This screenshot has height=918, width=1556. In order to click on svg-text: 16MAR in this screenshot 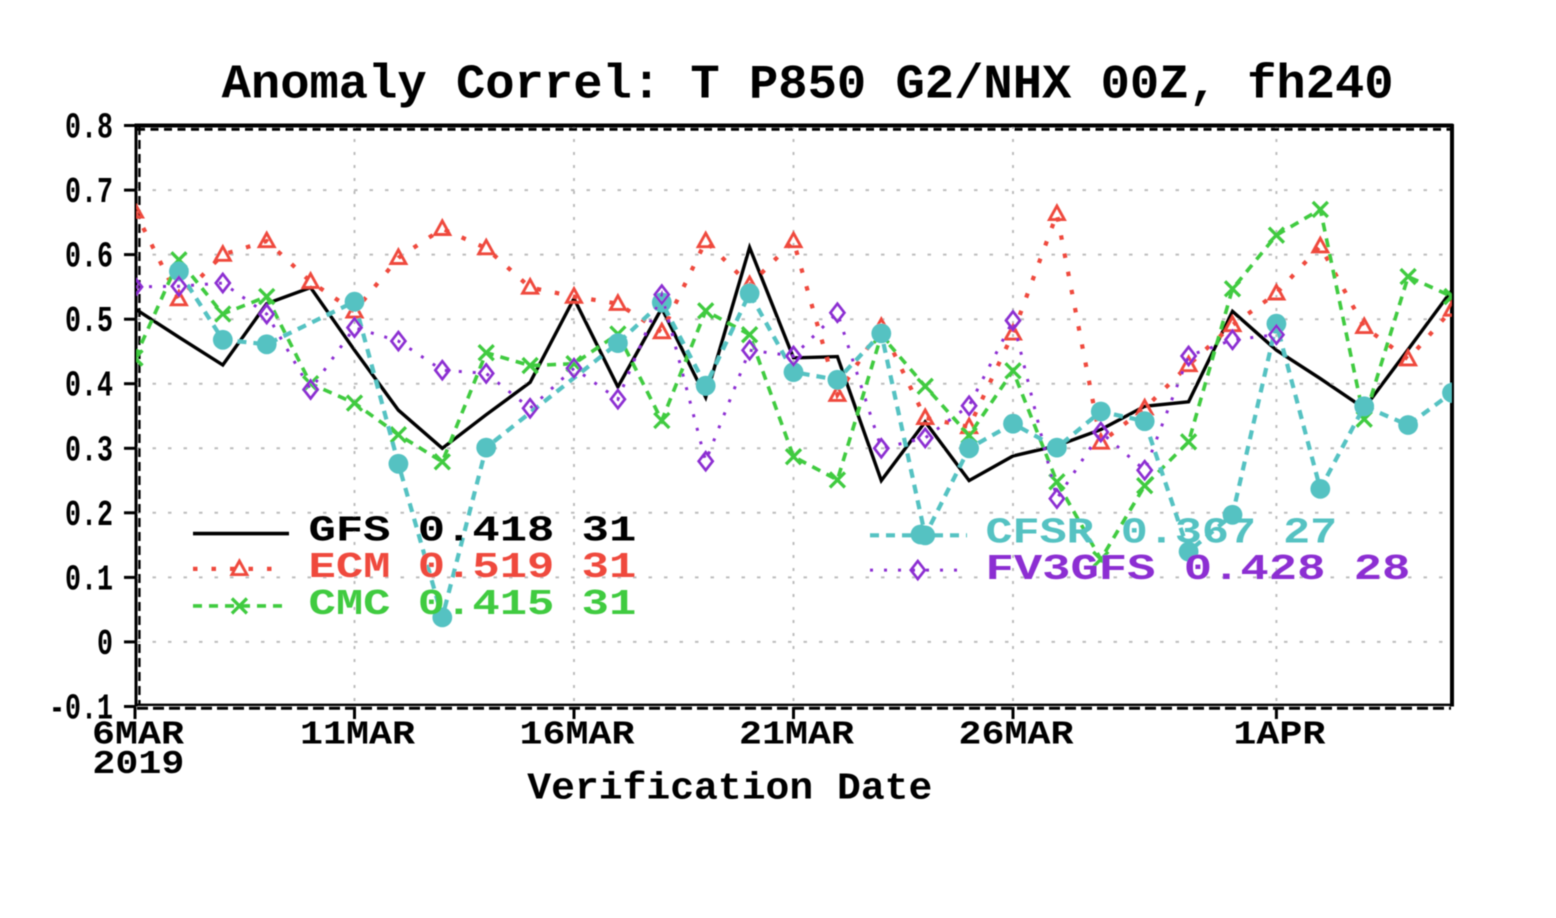, I will do `click(577, 735)`.